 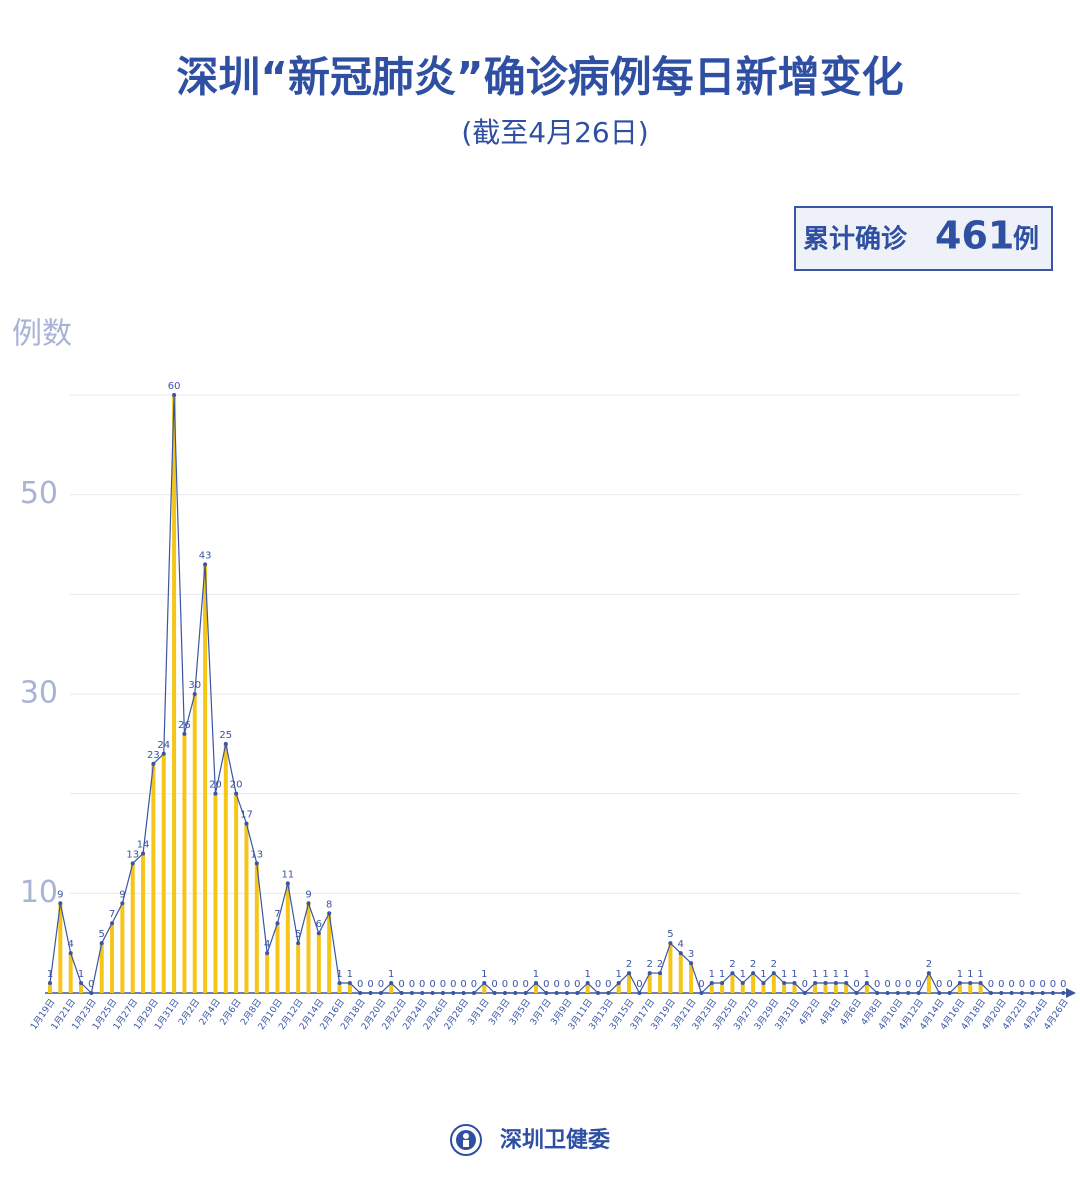 I want to click on data-label: 13, so click(x=256, y=854).